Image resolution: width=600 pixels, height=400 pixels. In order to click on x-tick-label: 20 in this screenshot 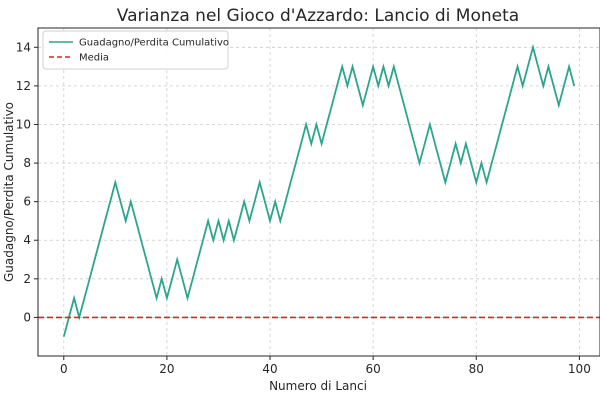, I will do `click(166, 369)`.